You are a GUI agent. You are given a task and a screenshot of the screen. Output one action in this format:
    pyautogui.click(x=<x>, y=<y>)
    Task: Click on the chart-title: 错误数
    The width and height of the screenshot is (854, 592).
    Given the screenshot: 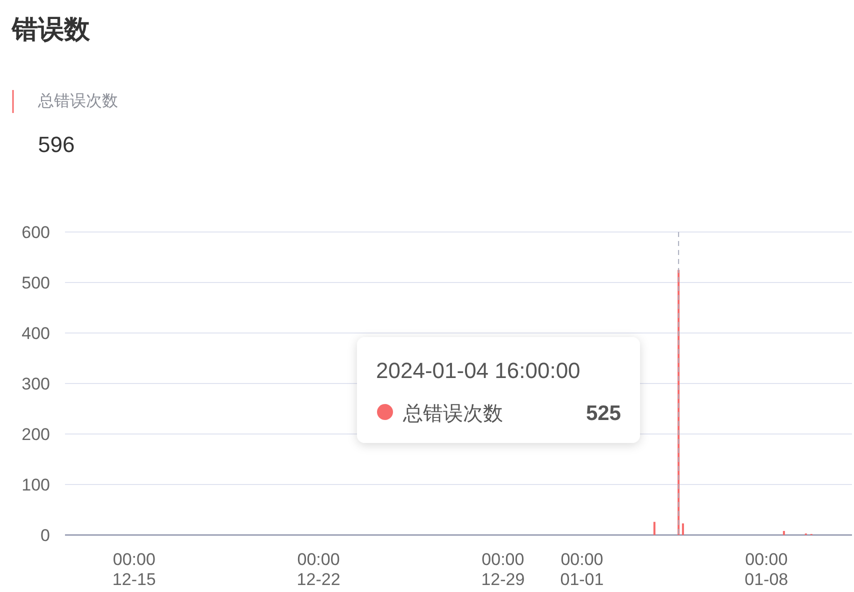 What is the action you would take?
    pyautogui.click(x=51, y=29)
    